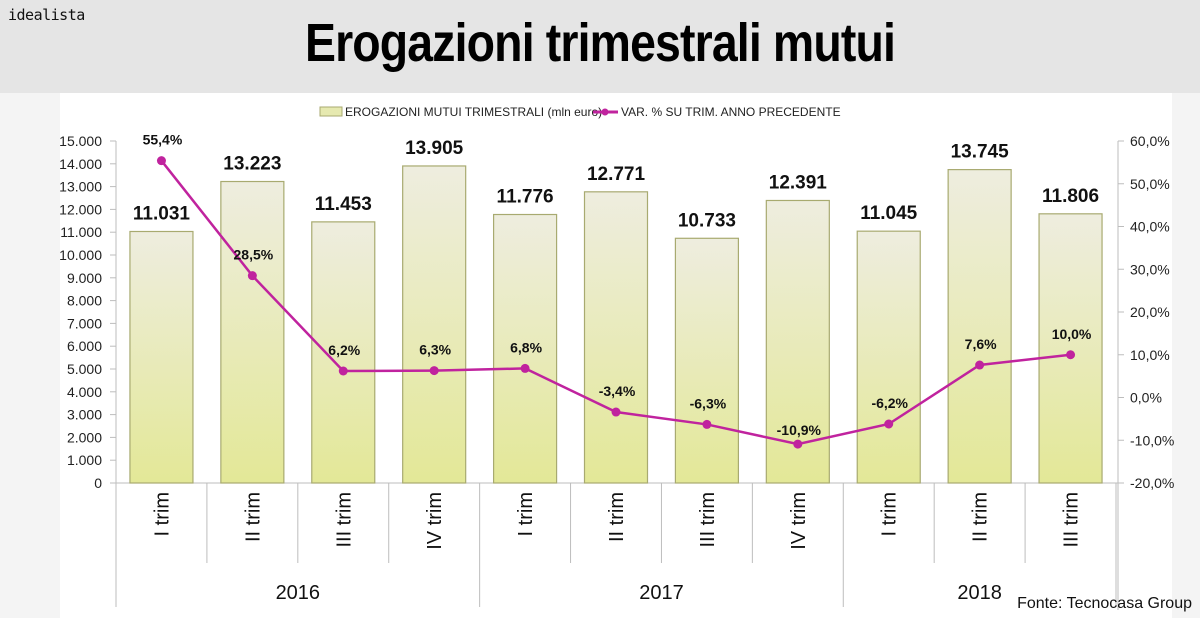  What do you see at coordinates (1104, 603) in the screenshot?
I see `source-credit: Fonte: Tecnocasa Group` at bounding box center [1104, 603].